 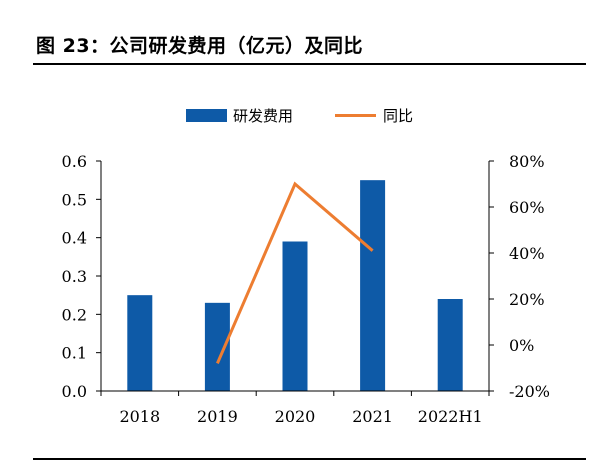 I want to click on left-tick-label: 0.5, so click(x=74, y=199).